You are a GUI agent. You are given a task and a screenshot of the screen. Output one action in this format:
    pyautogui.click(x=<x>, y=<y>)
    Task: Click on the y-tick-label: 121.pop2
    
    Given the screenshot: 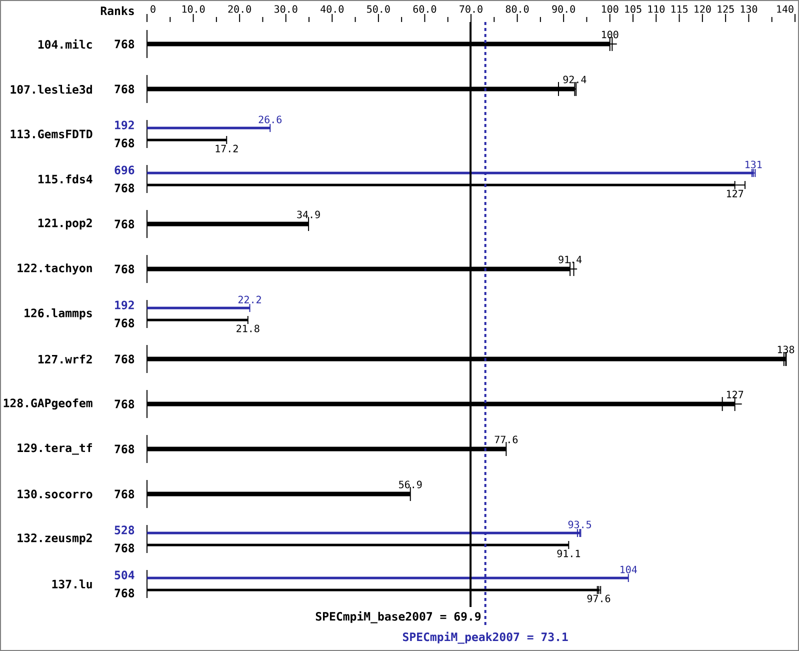 What is the action you would take?
    pyautogui.click(x=65, y=224)
    